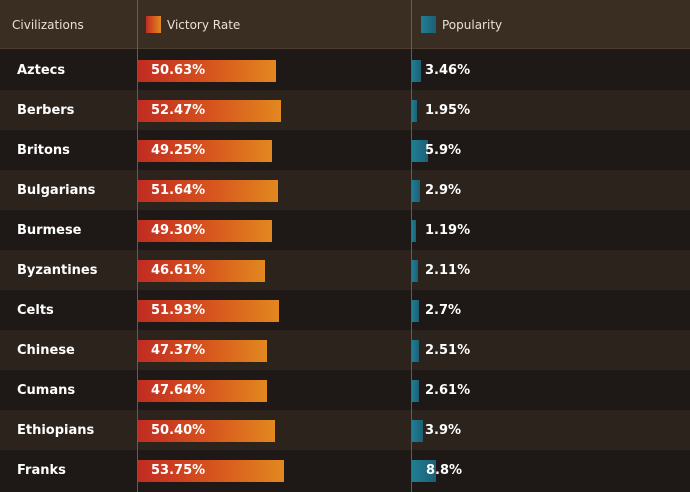  What do you see at coordinates (178, 70) in the screenshot?
I see `victory-rate-label: 50.63%` at bounding box center [178, 70].